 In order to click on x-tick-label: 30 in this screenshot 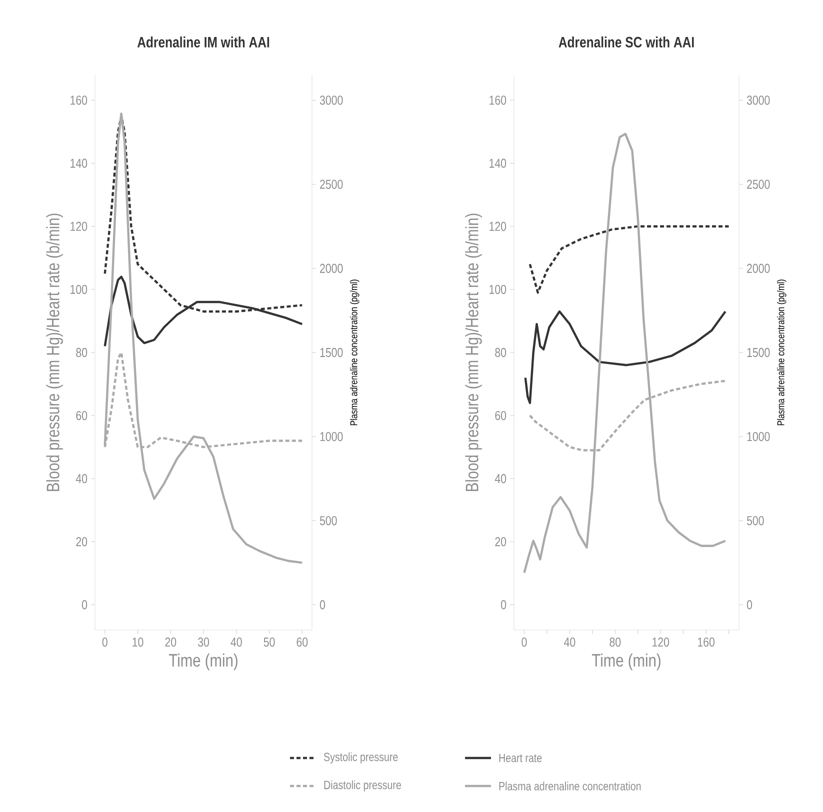, I will do `click(204, 642)`.